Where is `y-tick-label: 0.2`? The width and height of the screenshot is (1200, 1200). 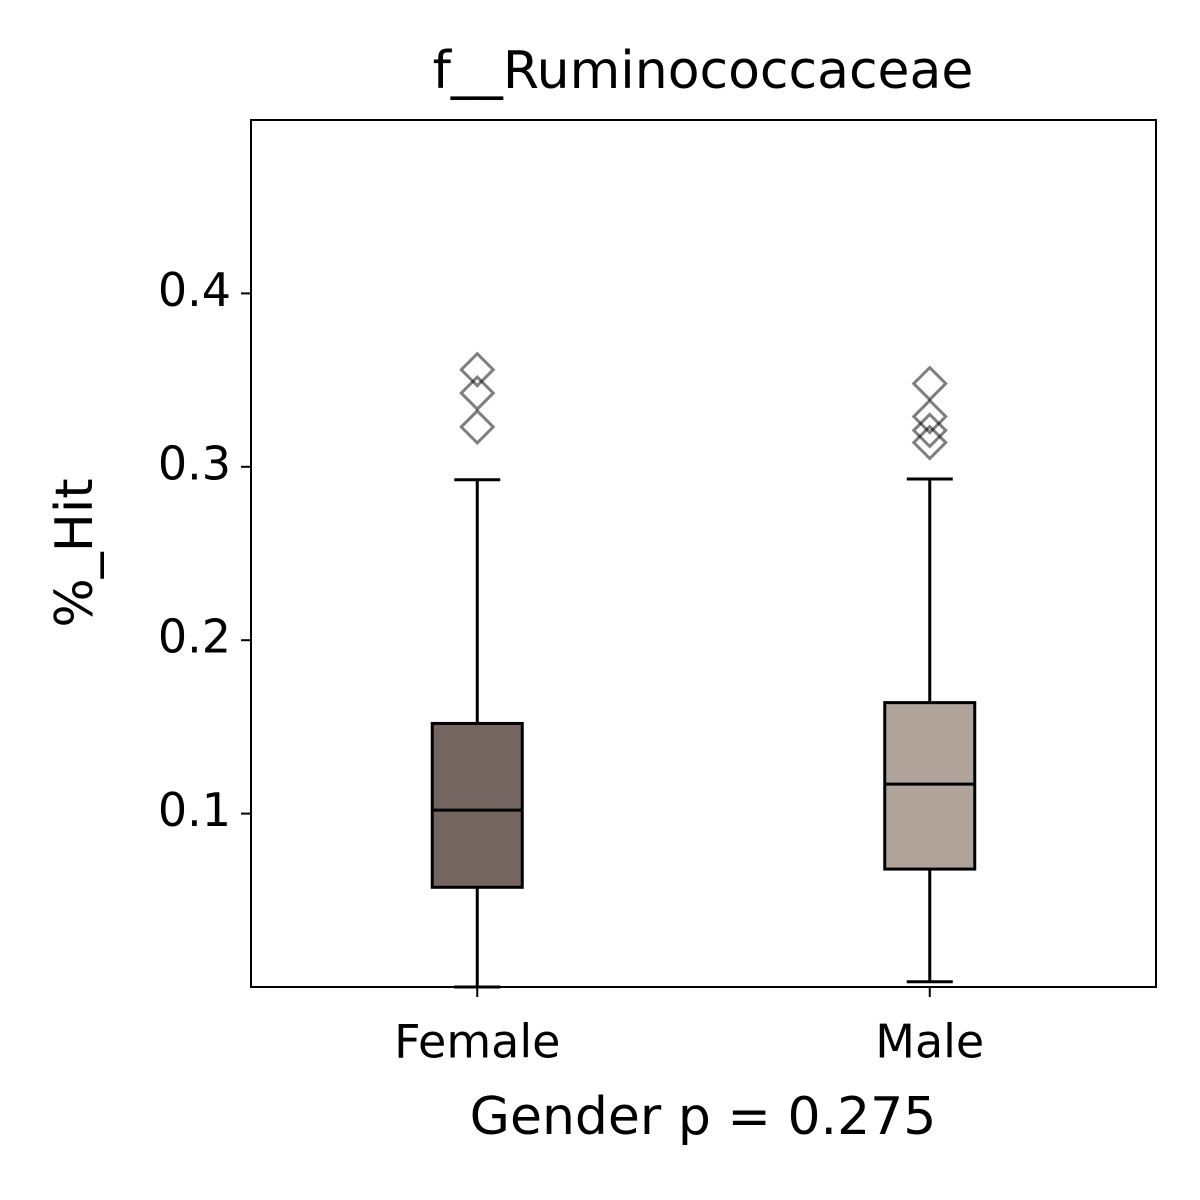
y-tick-label: 0.2 is located at coordinates (194, 637).